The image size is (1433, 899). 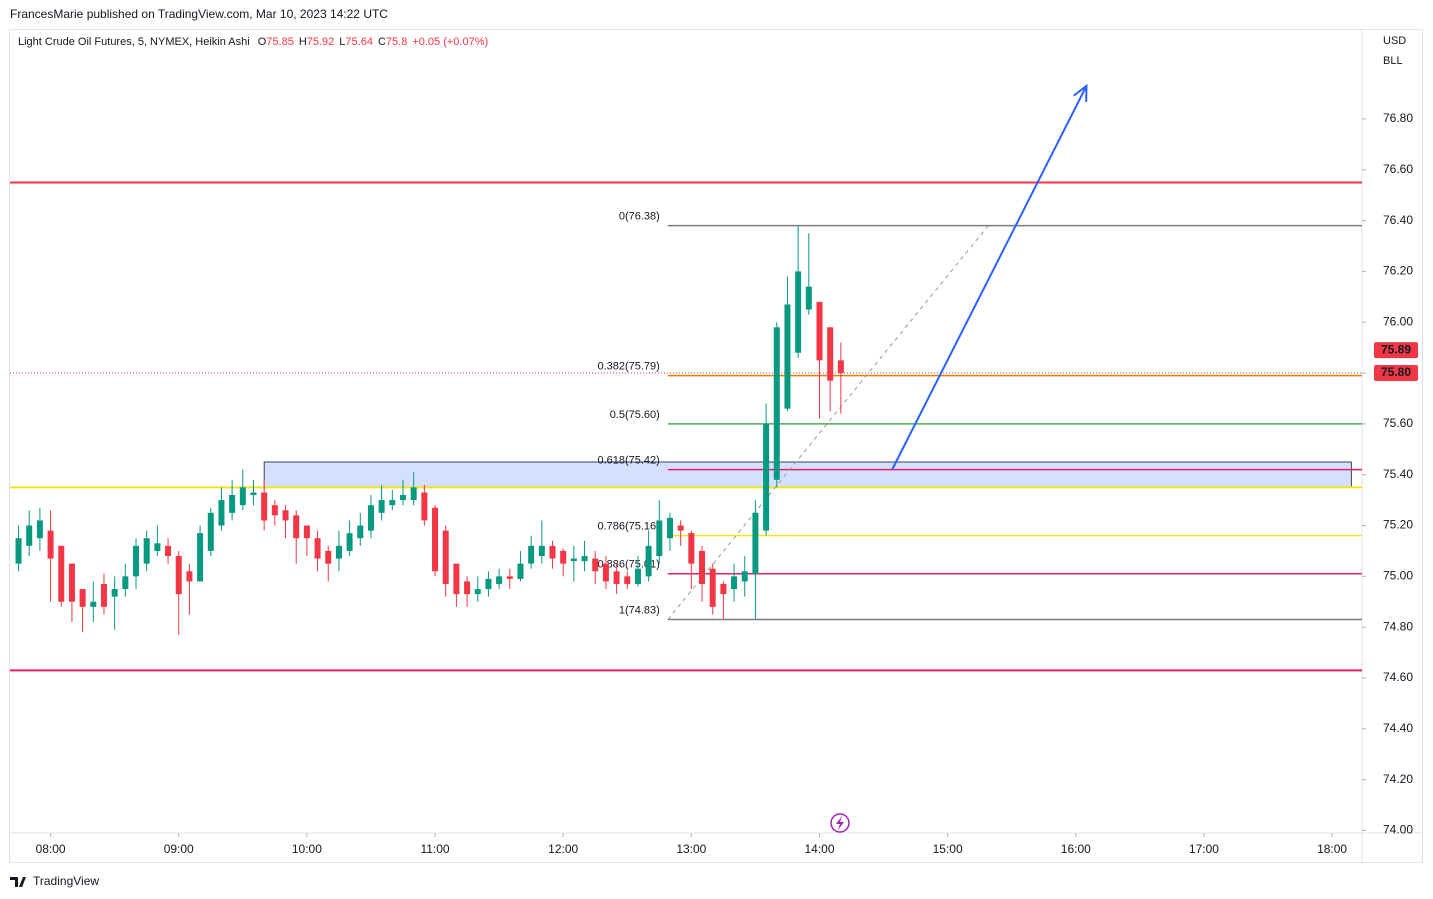 I want to click on footer: TradingView, so click(x=66, y=881).